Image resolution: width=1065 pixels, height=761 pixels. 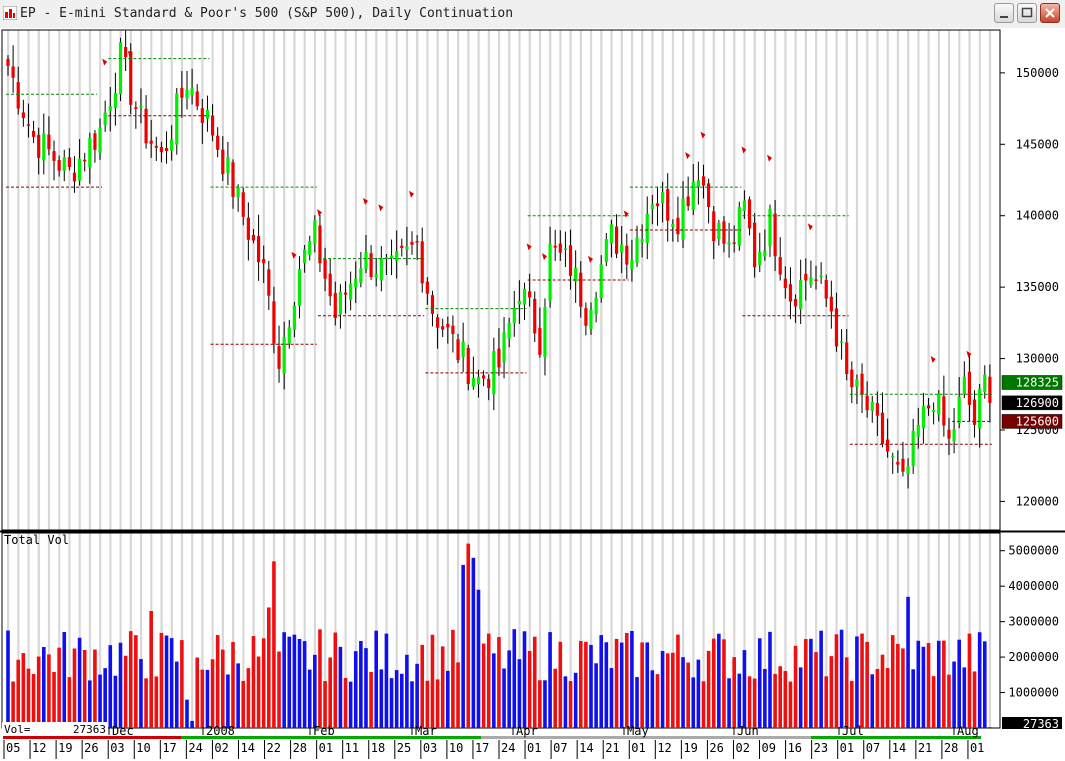 What do you see at coordinates (1037, 501) in the screenshot?
I see `price-tick-label: 120000` at bounding box center [1037, 501].